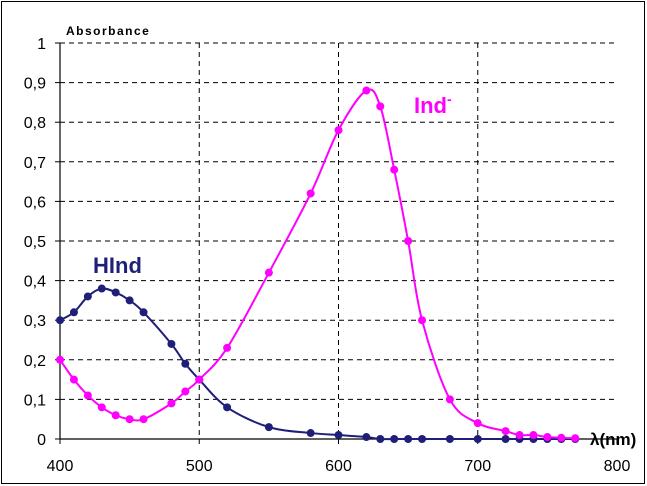 This screenshot has width=647, height=486. Describe the element at coordinates (108, 31) in the screenshot. I see `y-axis-label: Absorbance` at that location.